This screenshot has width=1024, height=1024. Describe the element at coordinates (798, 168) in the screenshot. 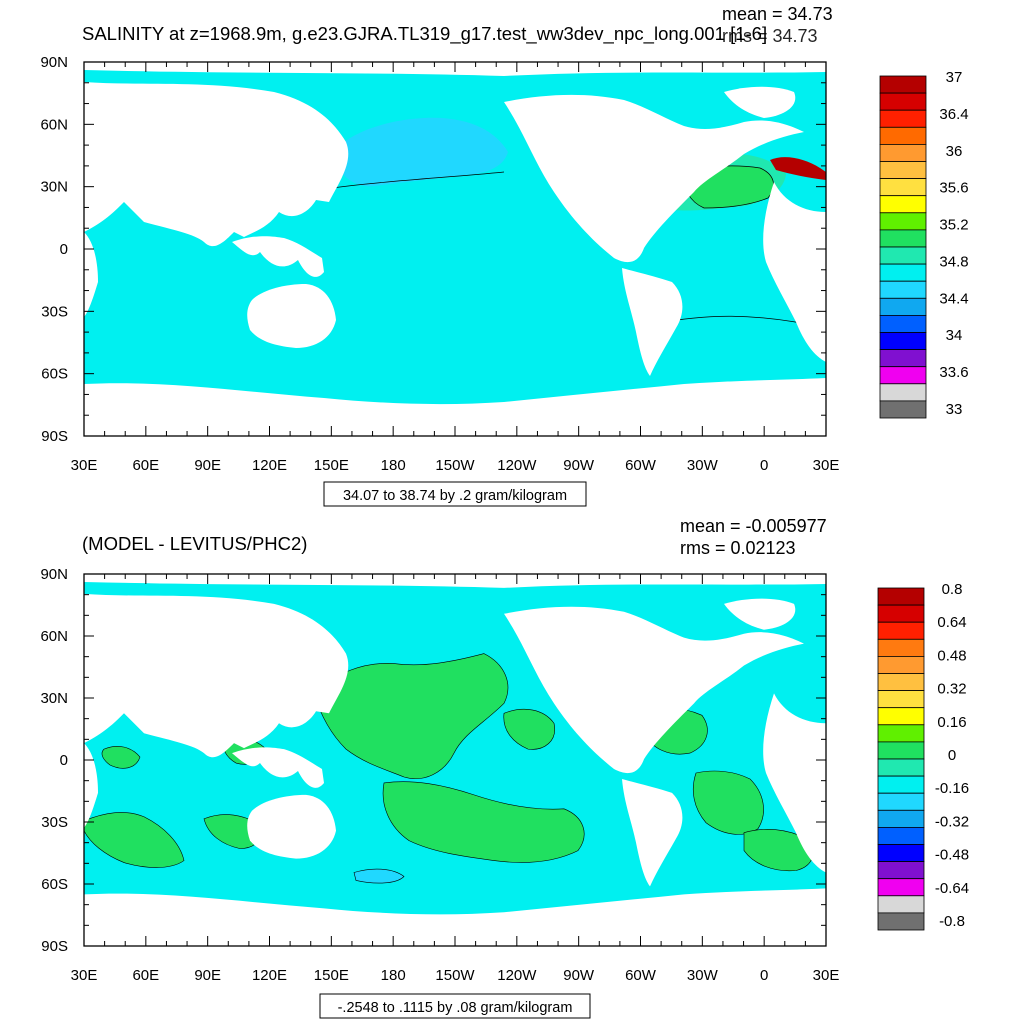

I see `top-mediterranean` at that location.